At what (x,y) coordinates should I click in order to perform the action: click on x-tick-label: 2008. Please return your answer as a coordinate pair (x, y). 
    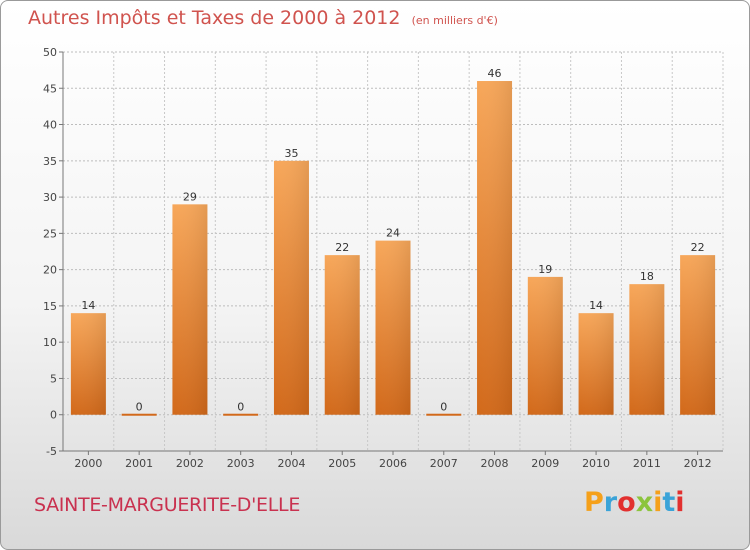
    Looking at the image, I should click on (495, 463).